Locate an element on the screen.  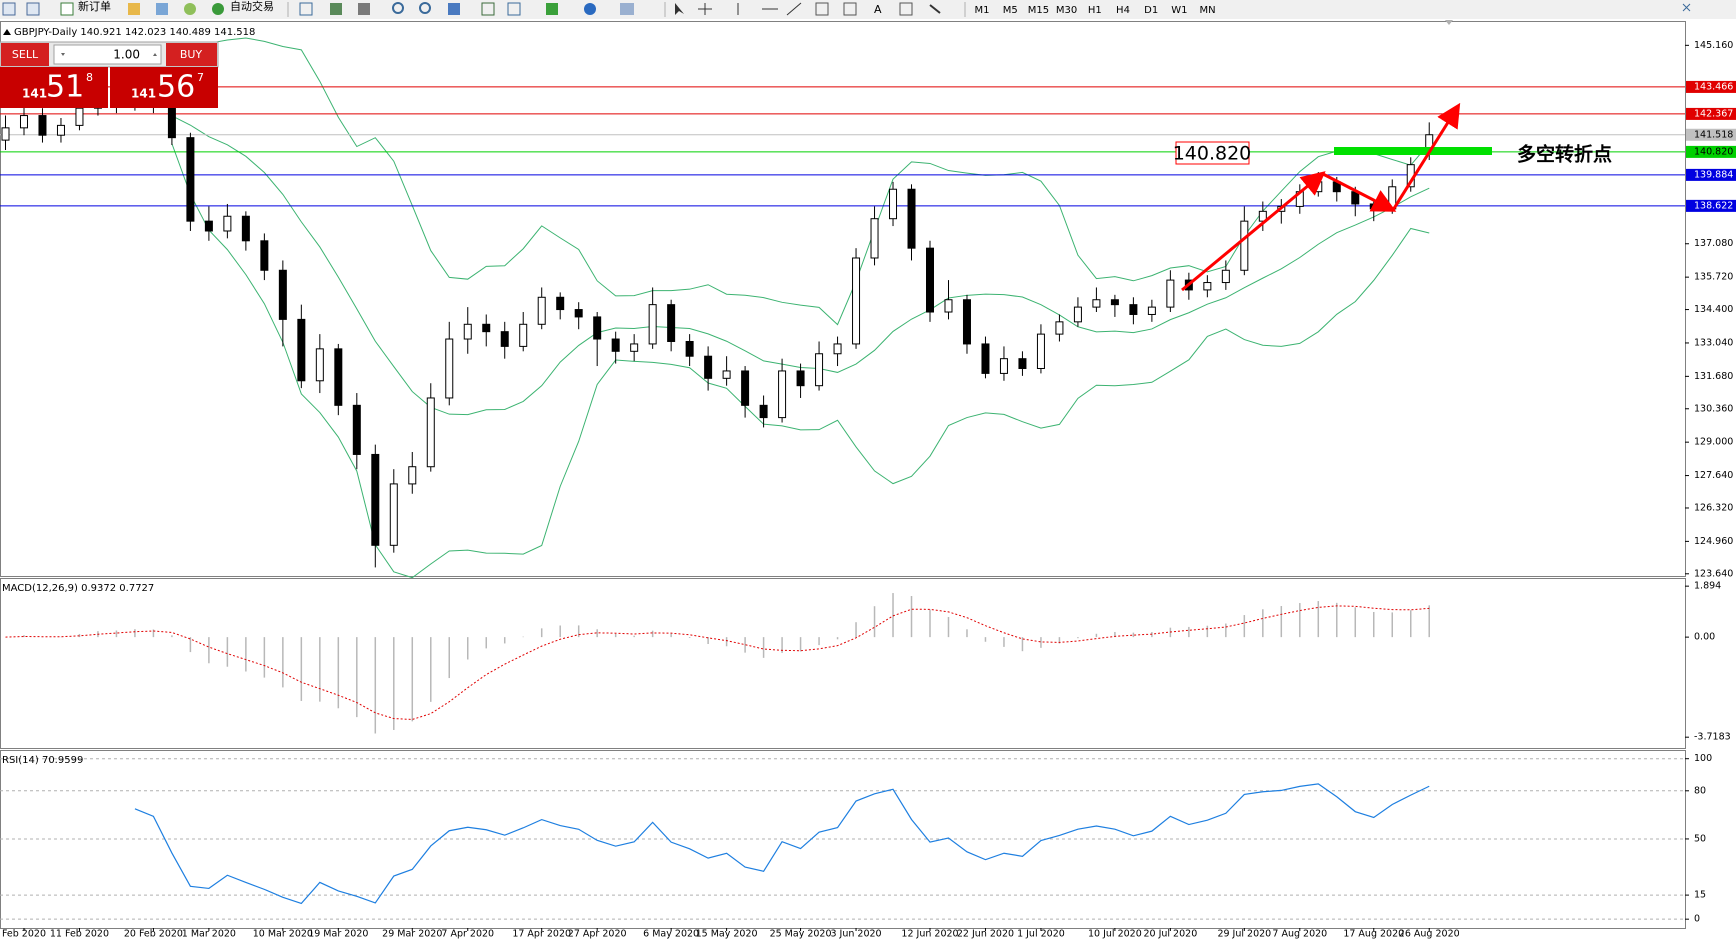
reversal-bar is located at coordinates (1413, 151).